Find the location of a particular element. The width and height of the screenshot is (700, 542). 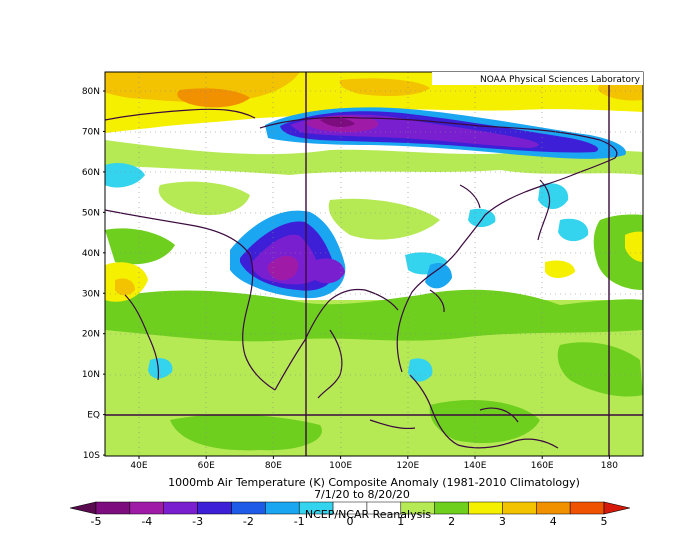

lat-label: 80N is located at coordinates (91, 92).